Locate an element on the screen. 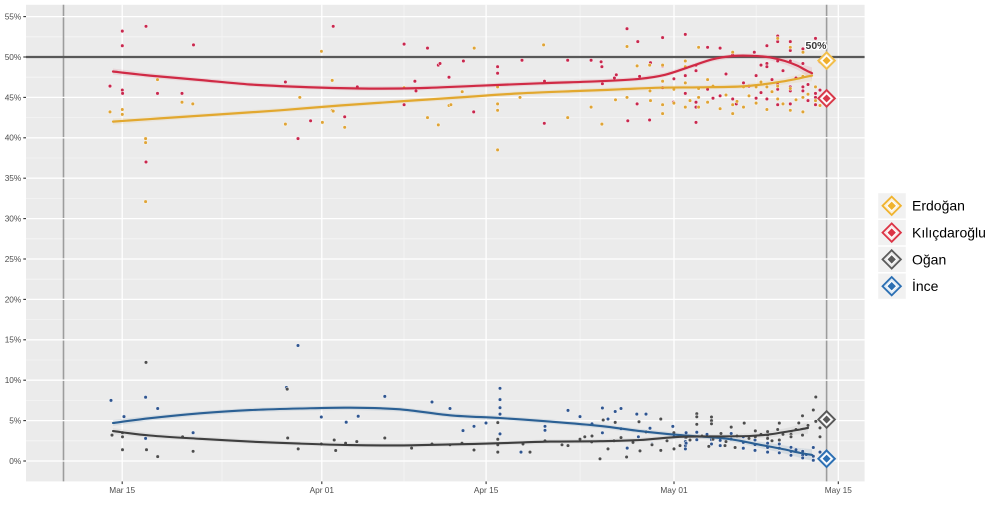  svg-text: 25% is located at coordinates (13, 259).